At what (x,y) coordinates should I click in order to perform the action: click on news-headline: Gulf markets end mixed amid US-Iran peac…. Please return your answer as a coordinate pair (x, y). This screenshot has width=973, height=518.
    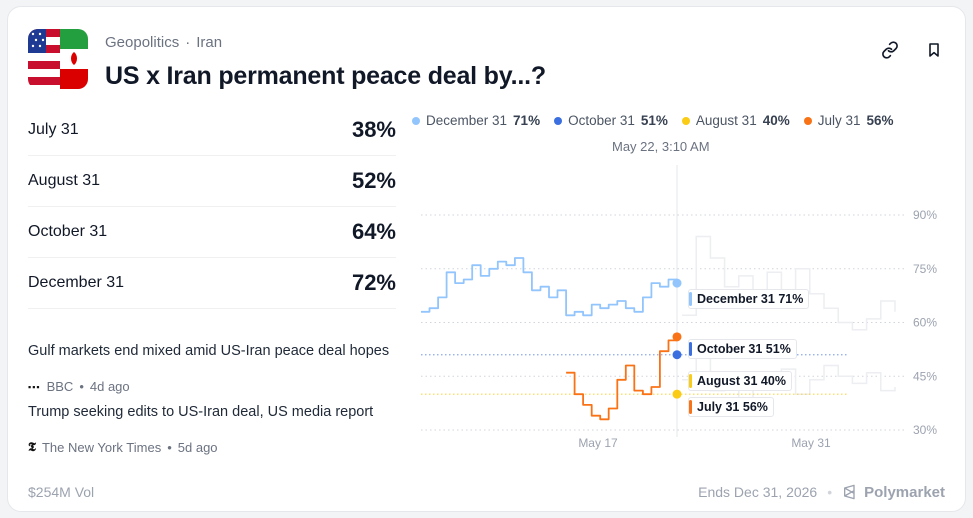
    Looking at the image, I should click on (209, 351).